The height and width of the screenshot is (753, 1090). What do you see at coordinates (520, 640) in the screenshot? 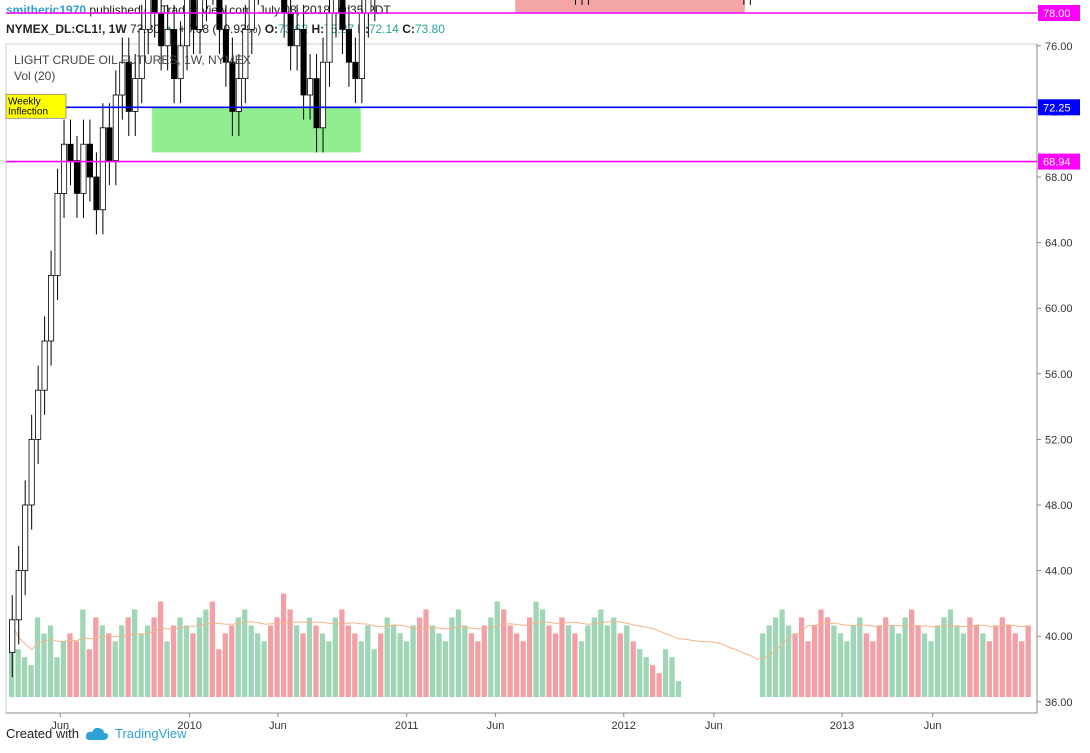
I see `volume-ma-line` at bounding box center [520, 640].